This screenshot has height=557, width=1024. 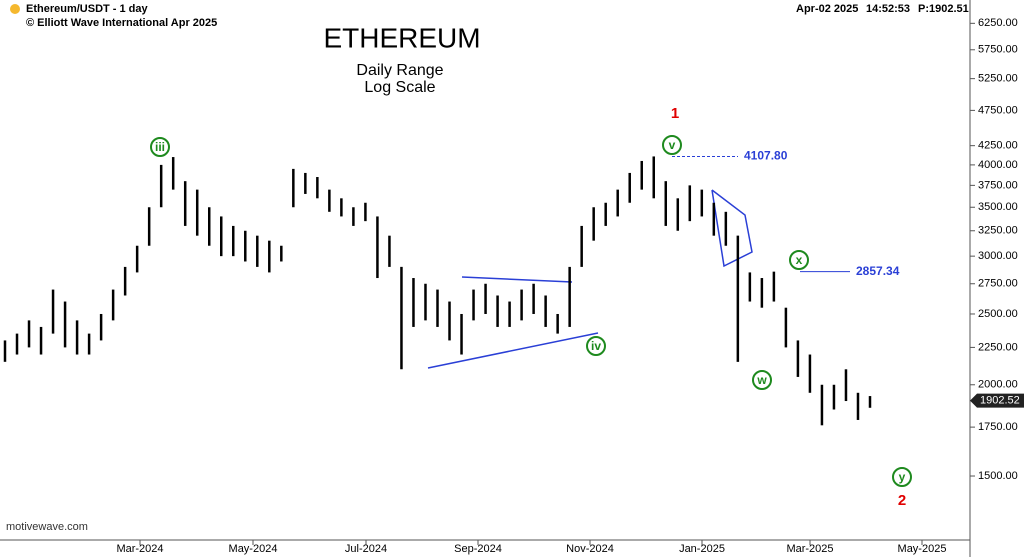 I want to click on x-tick-label: Jan-2025, so click(x=702, y=549).